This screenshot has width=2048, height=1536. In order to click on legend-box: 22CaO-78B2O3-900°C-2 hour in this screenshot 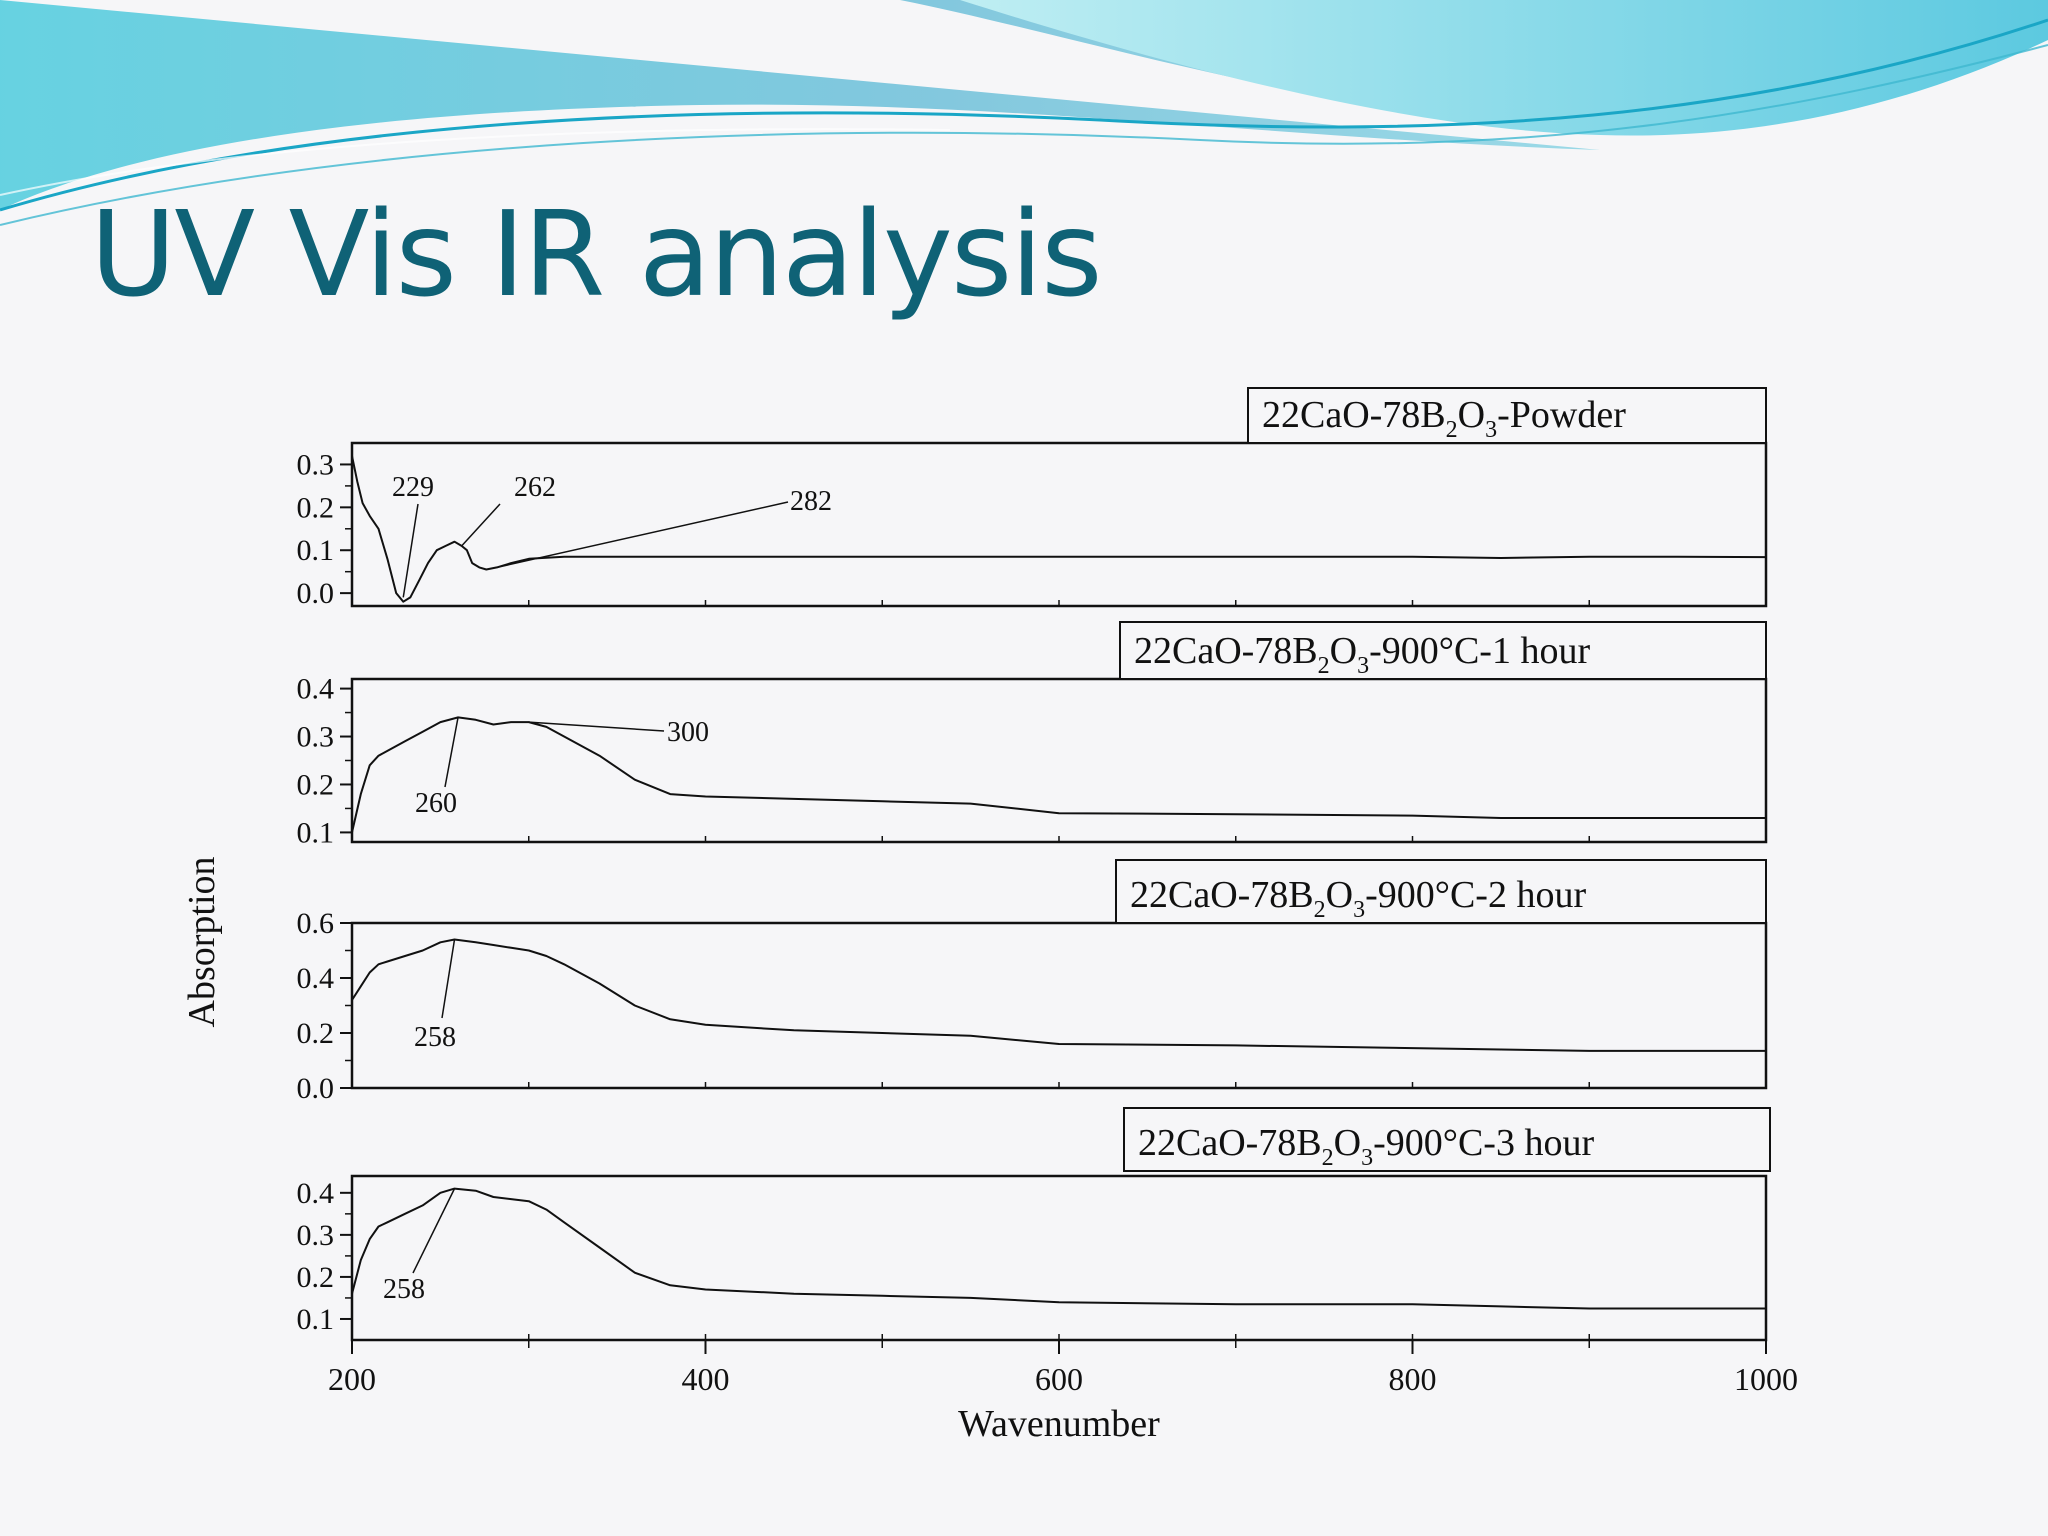, I will do `click(1441, 891)`.